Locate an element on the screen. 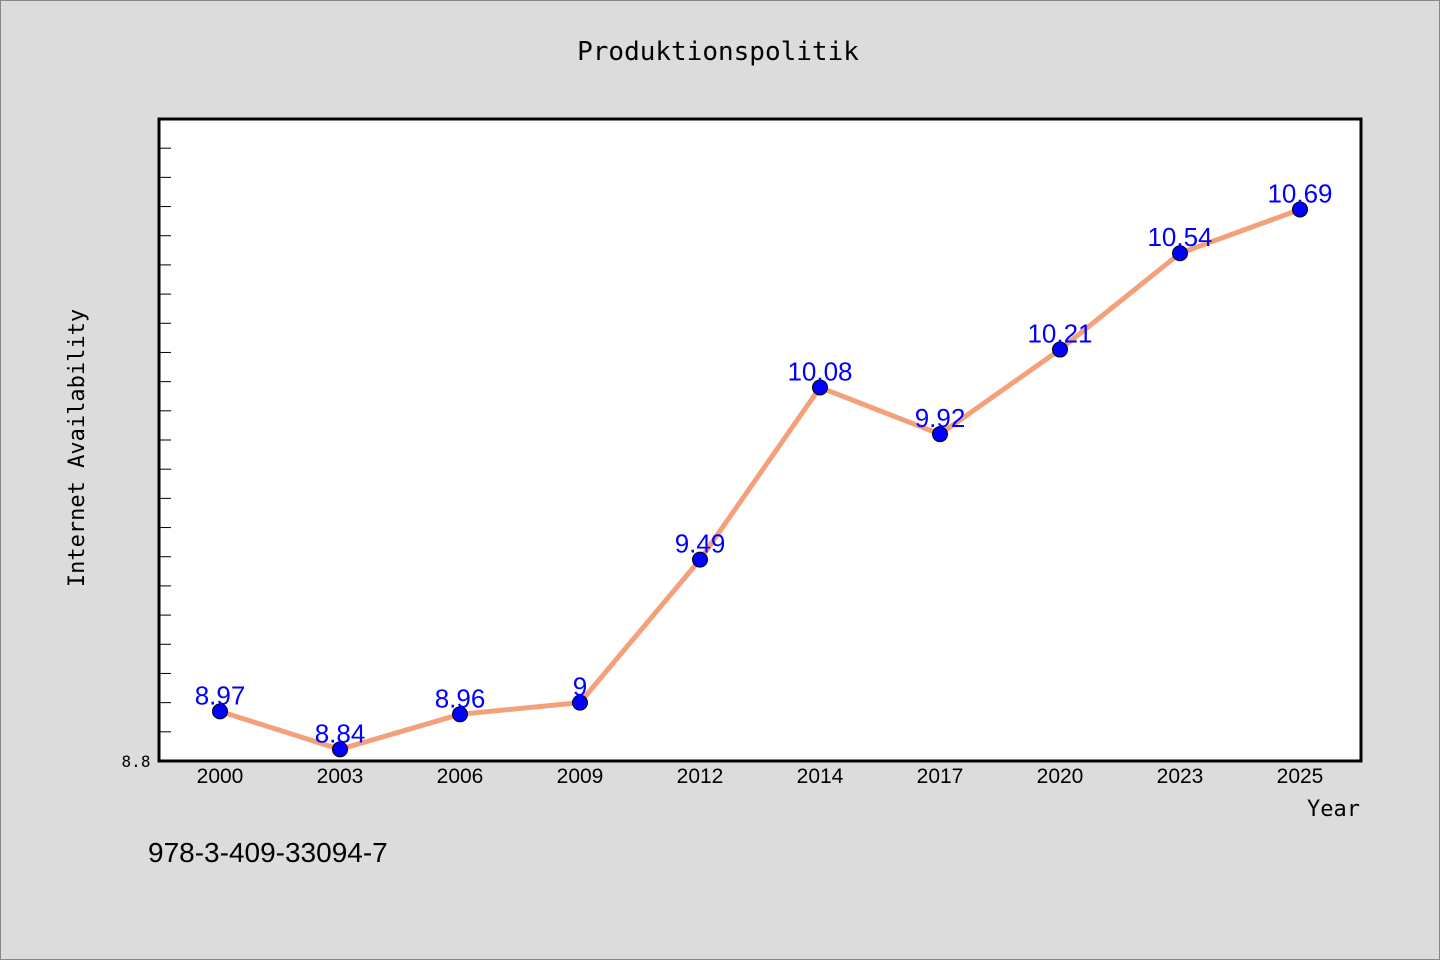 Image resolution: width=1440 pixels, height=960 pixels. data-label: 8.84 is located at coordinates (340, 733).